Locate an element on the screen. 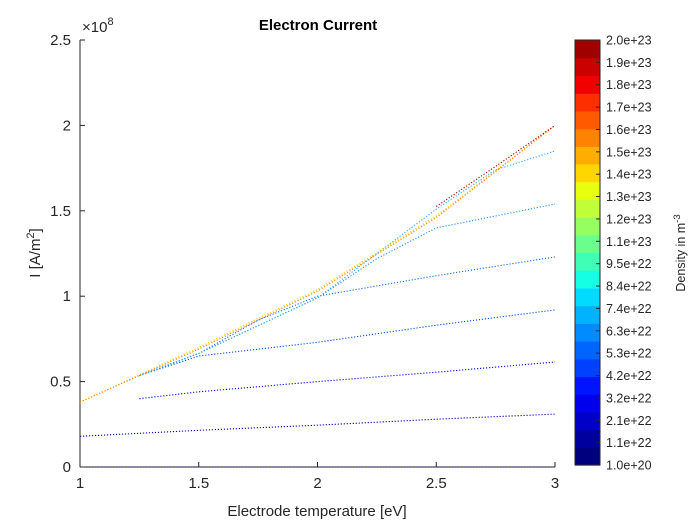 This screenshot has width=700, height=530. colorbar-tick-label: 1.1e+23 is located at coordinates (629, 242).